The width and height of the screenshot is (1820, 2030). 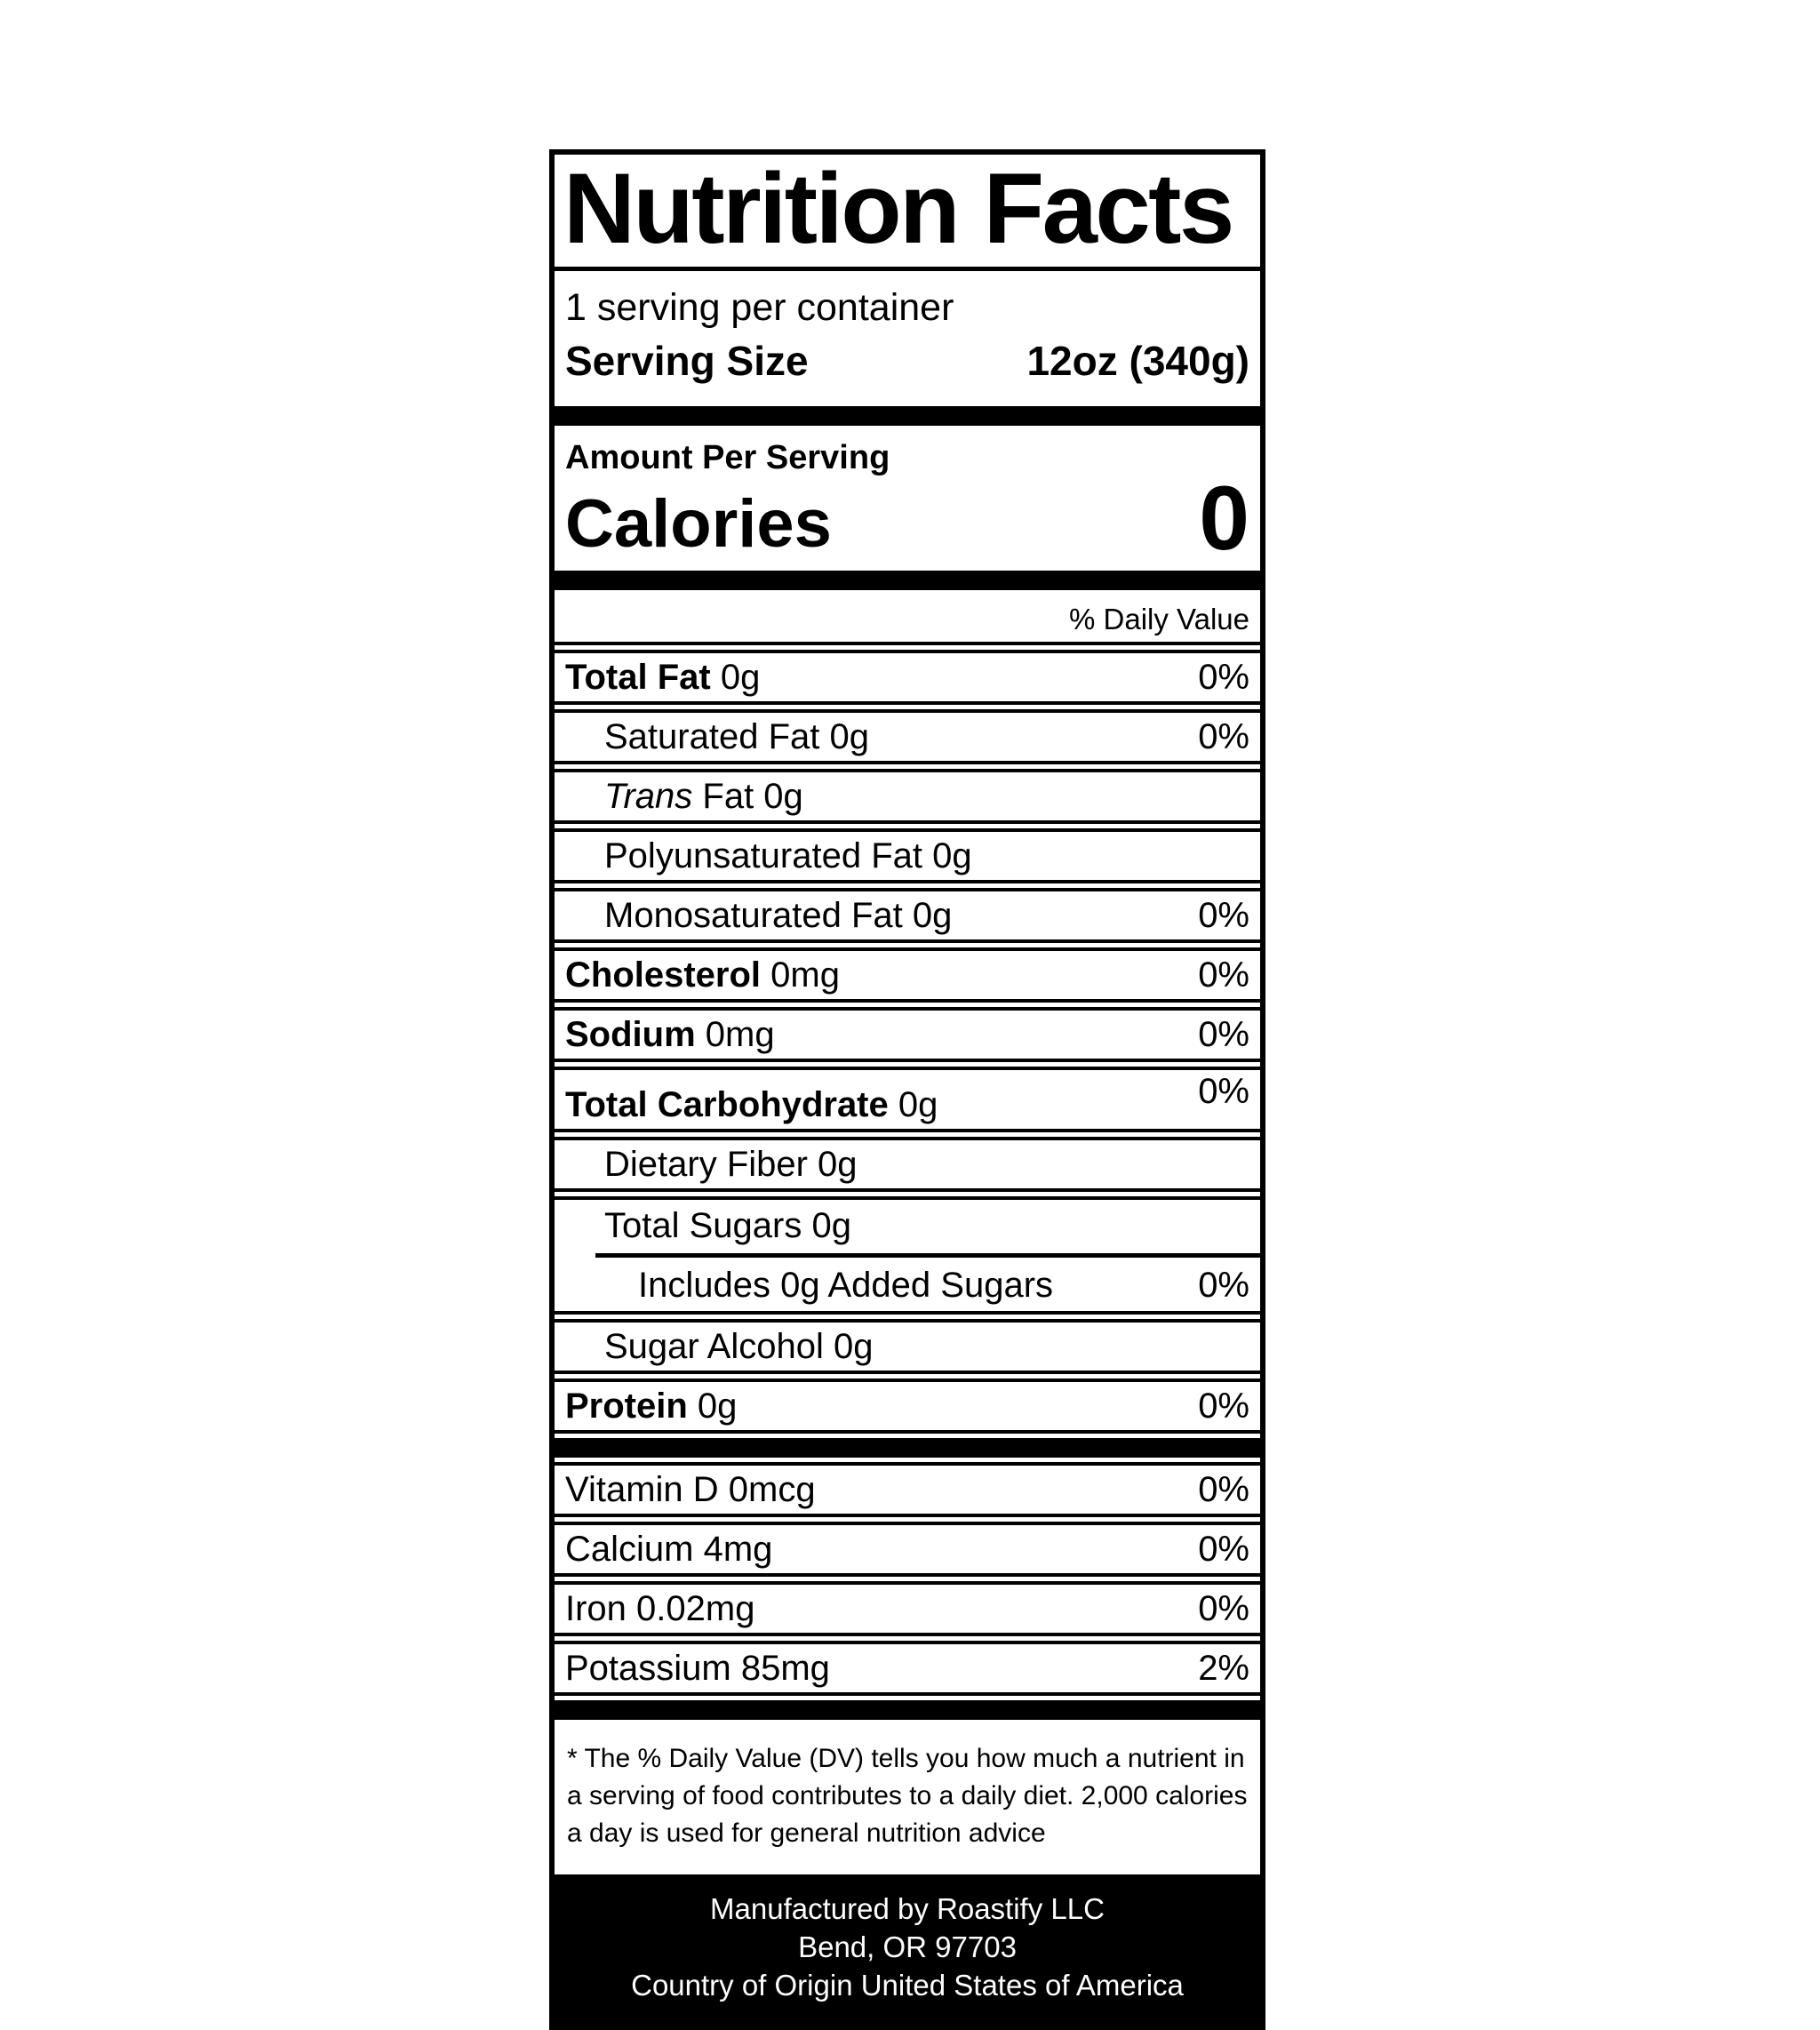 I want to click on nutrient-name: Sodium, so click(x=630, y=1035).